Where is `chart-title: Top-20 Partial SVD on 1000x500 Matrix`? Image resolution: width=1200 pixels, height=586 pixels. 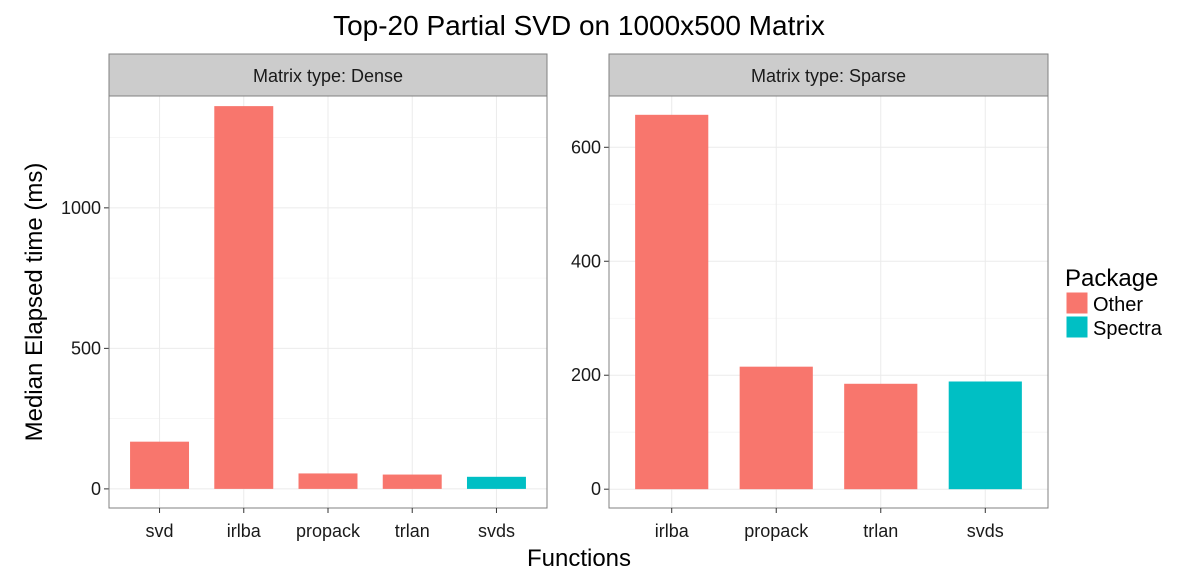 chart-title: Top-20 Partial SVD on 1000x500 Matrix is located at coordinates (579, 25).